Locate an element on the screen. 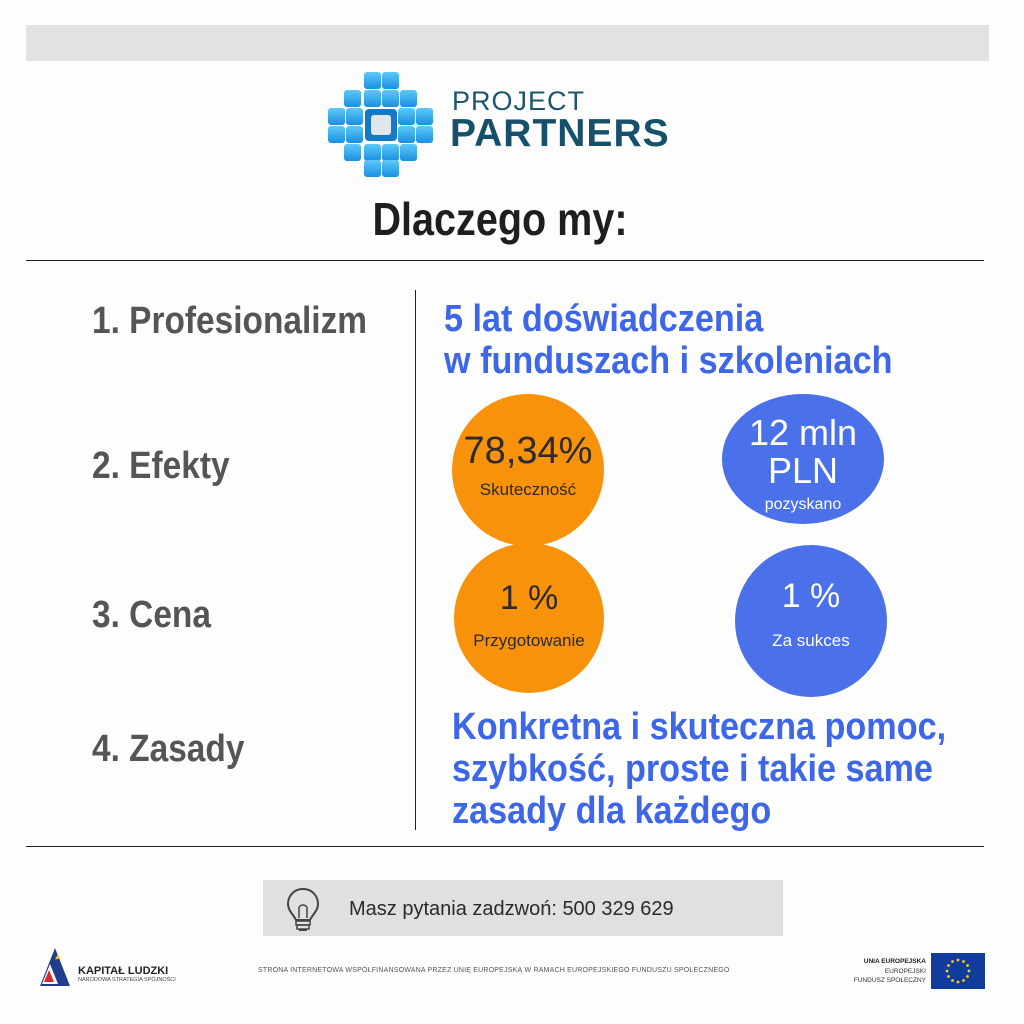  bottom-divider is located at coordinates (505, 846).